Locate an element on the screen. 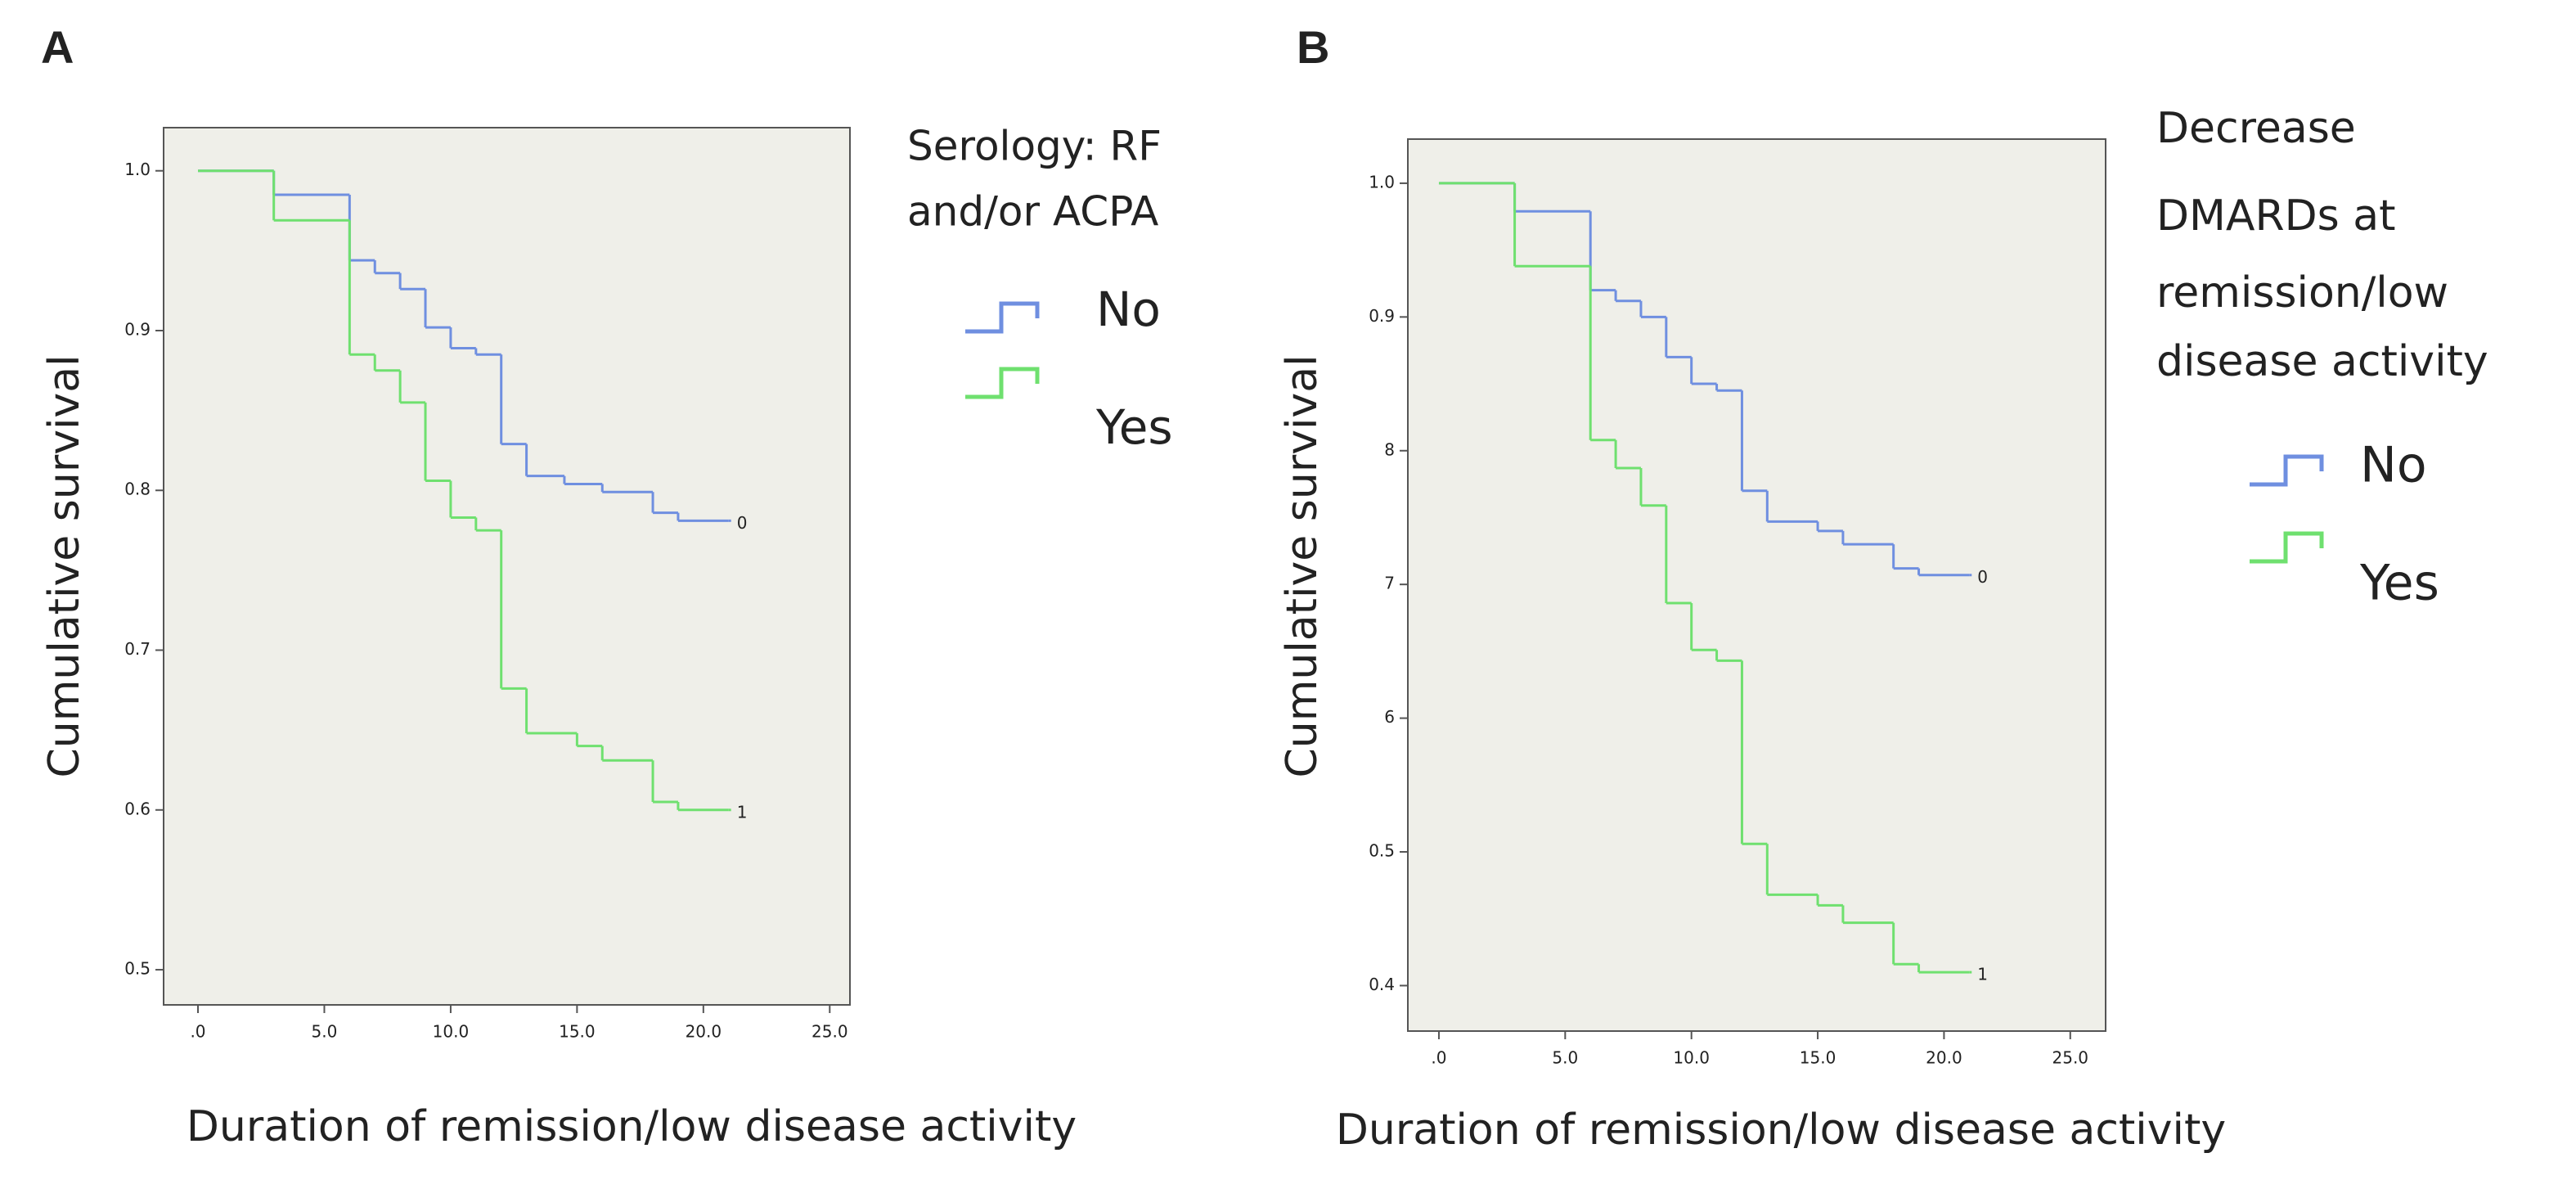  legend-title: DMARDs at is located at coordinates (2276, 216).